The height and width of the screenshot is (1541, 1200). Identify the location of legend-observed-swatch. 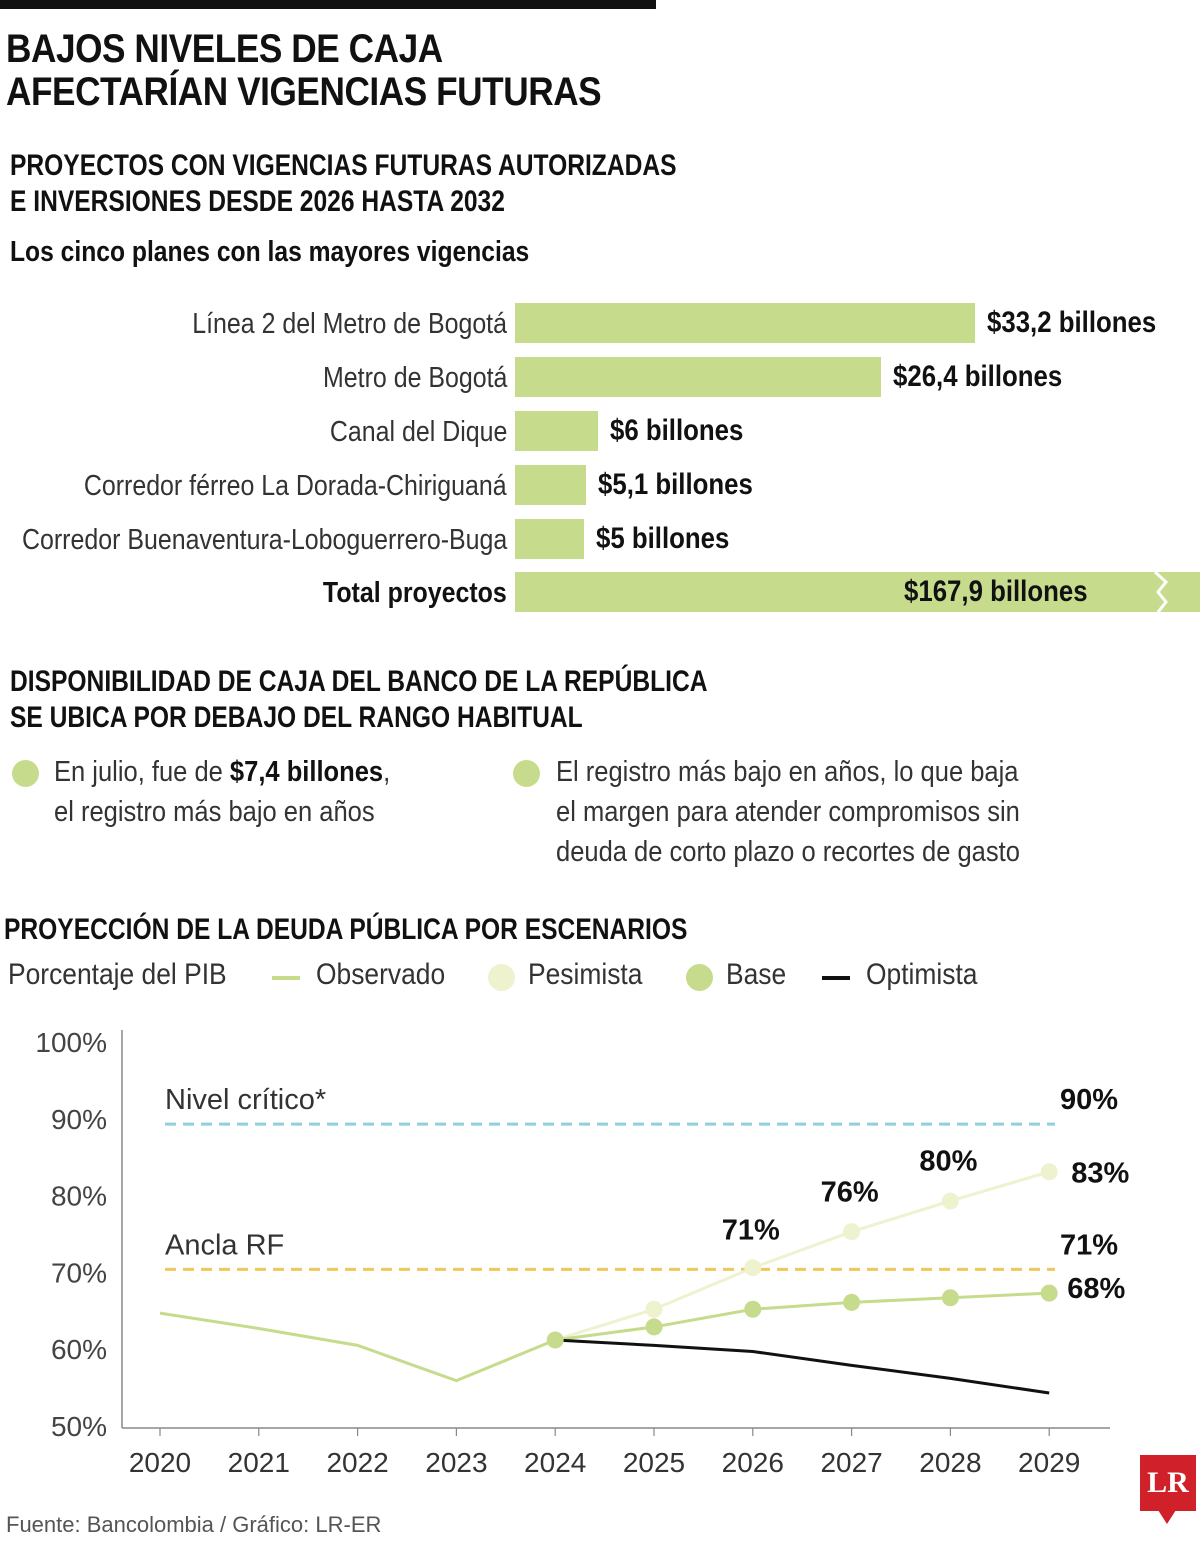
(286, 978).